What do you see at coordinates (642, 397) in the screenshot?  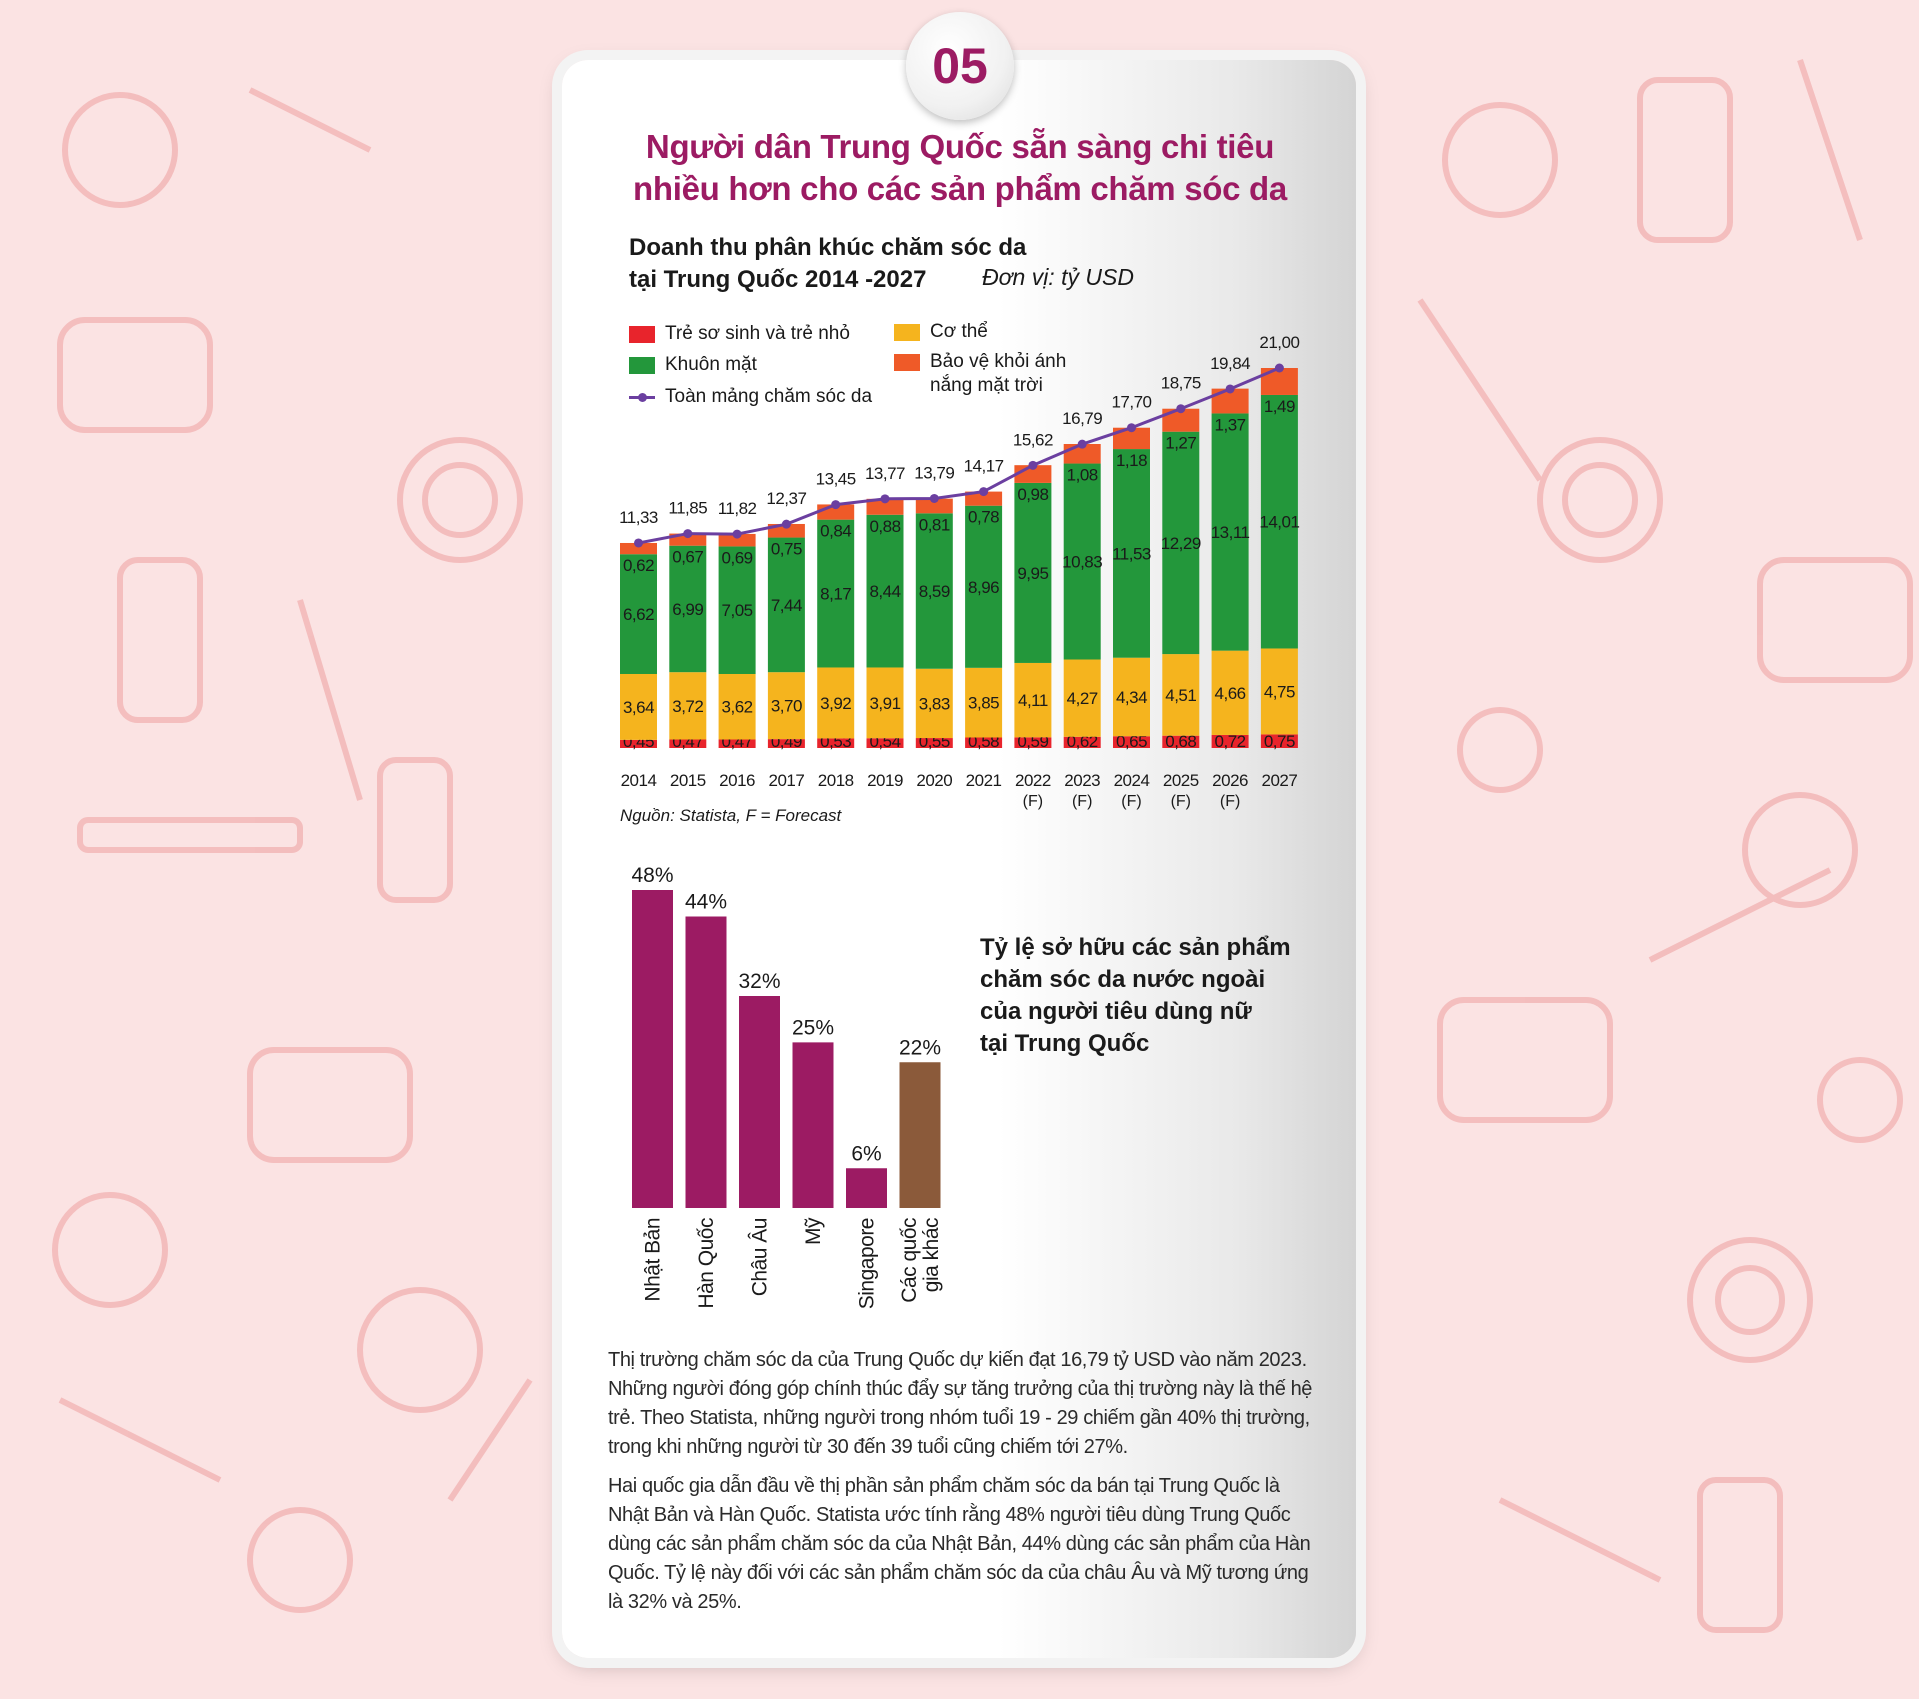 I see `legend-line-total` at bounding box center [642, 397].